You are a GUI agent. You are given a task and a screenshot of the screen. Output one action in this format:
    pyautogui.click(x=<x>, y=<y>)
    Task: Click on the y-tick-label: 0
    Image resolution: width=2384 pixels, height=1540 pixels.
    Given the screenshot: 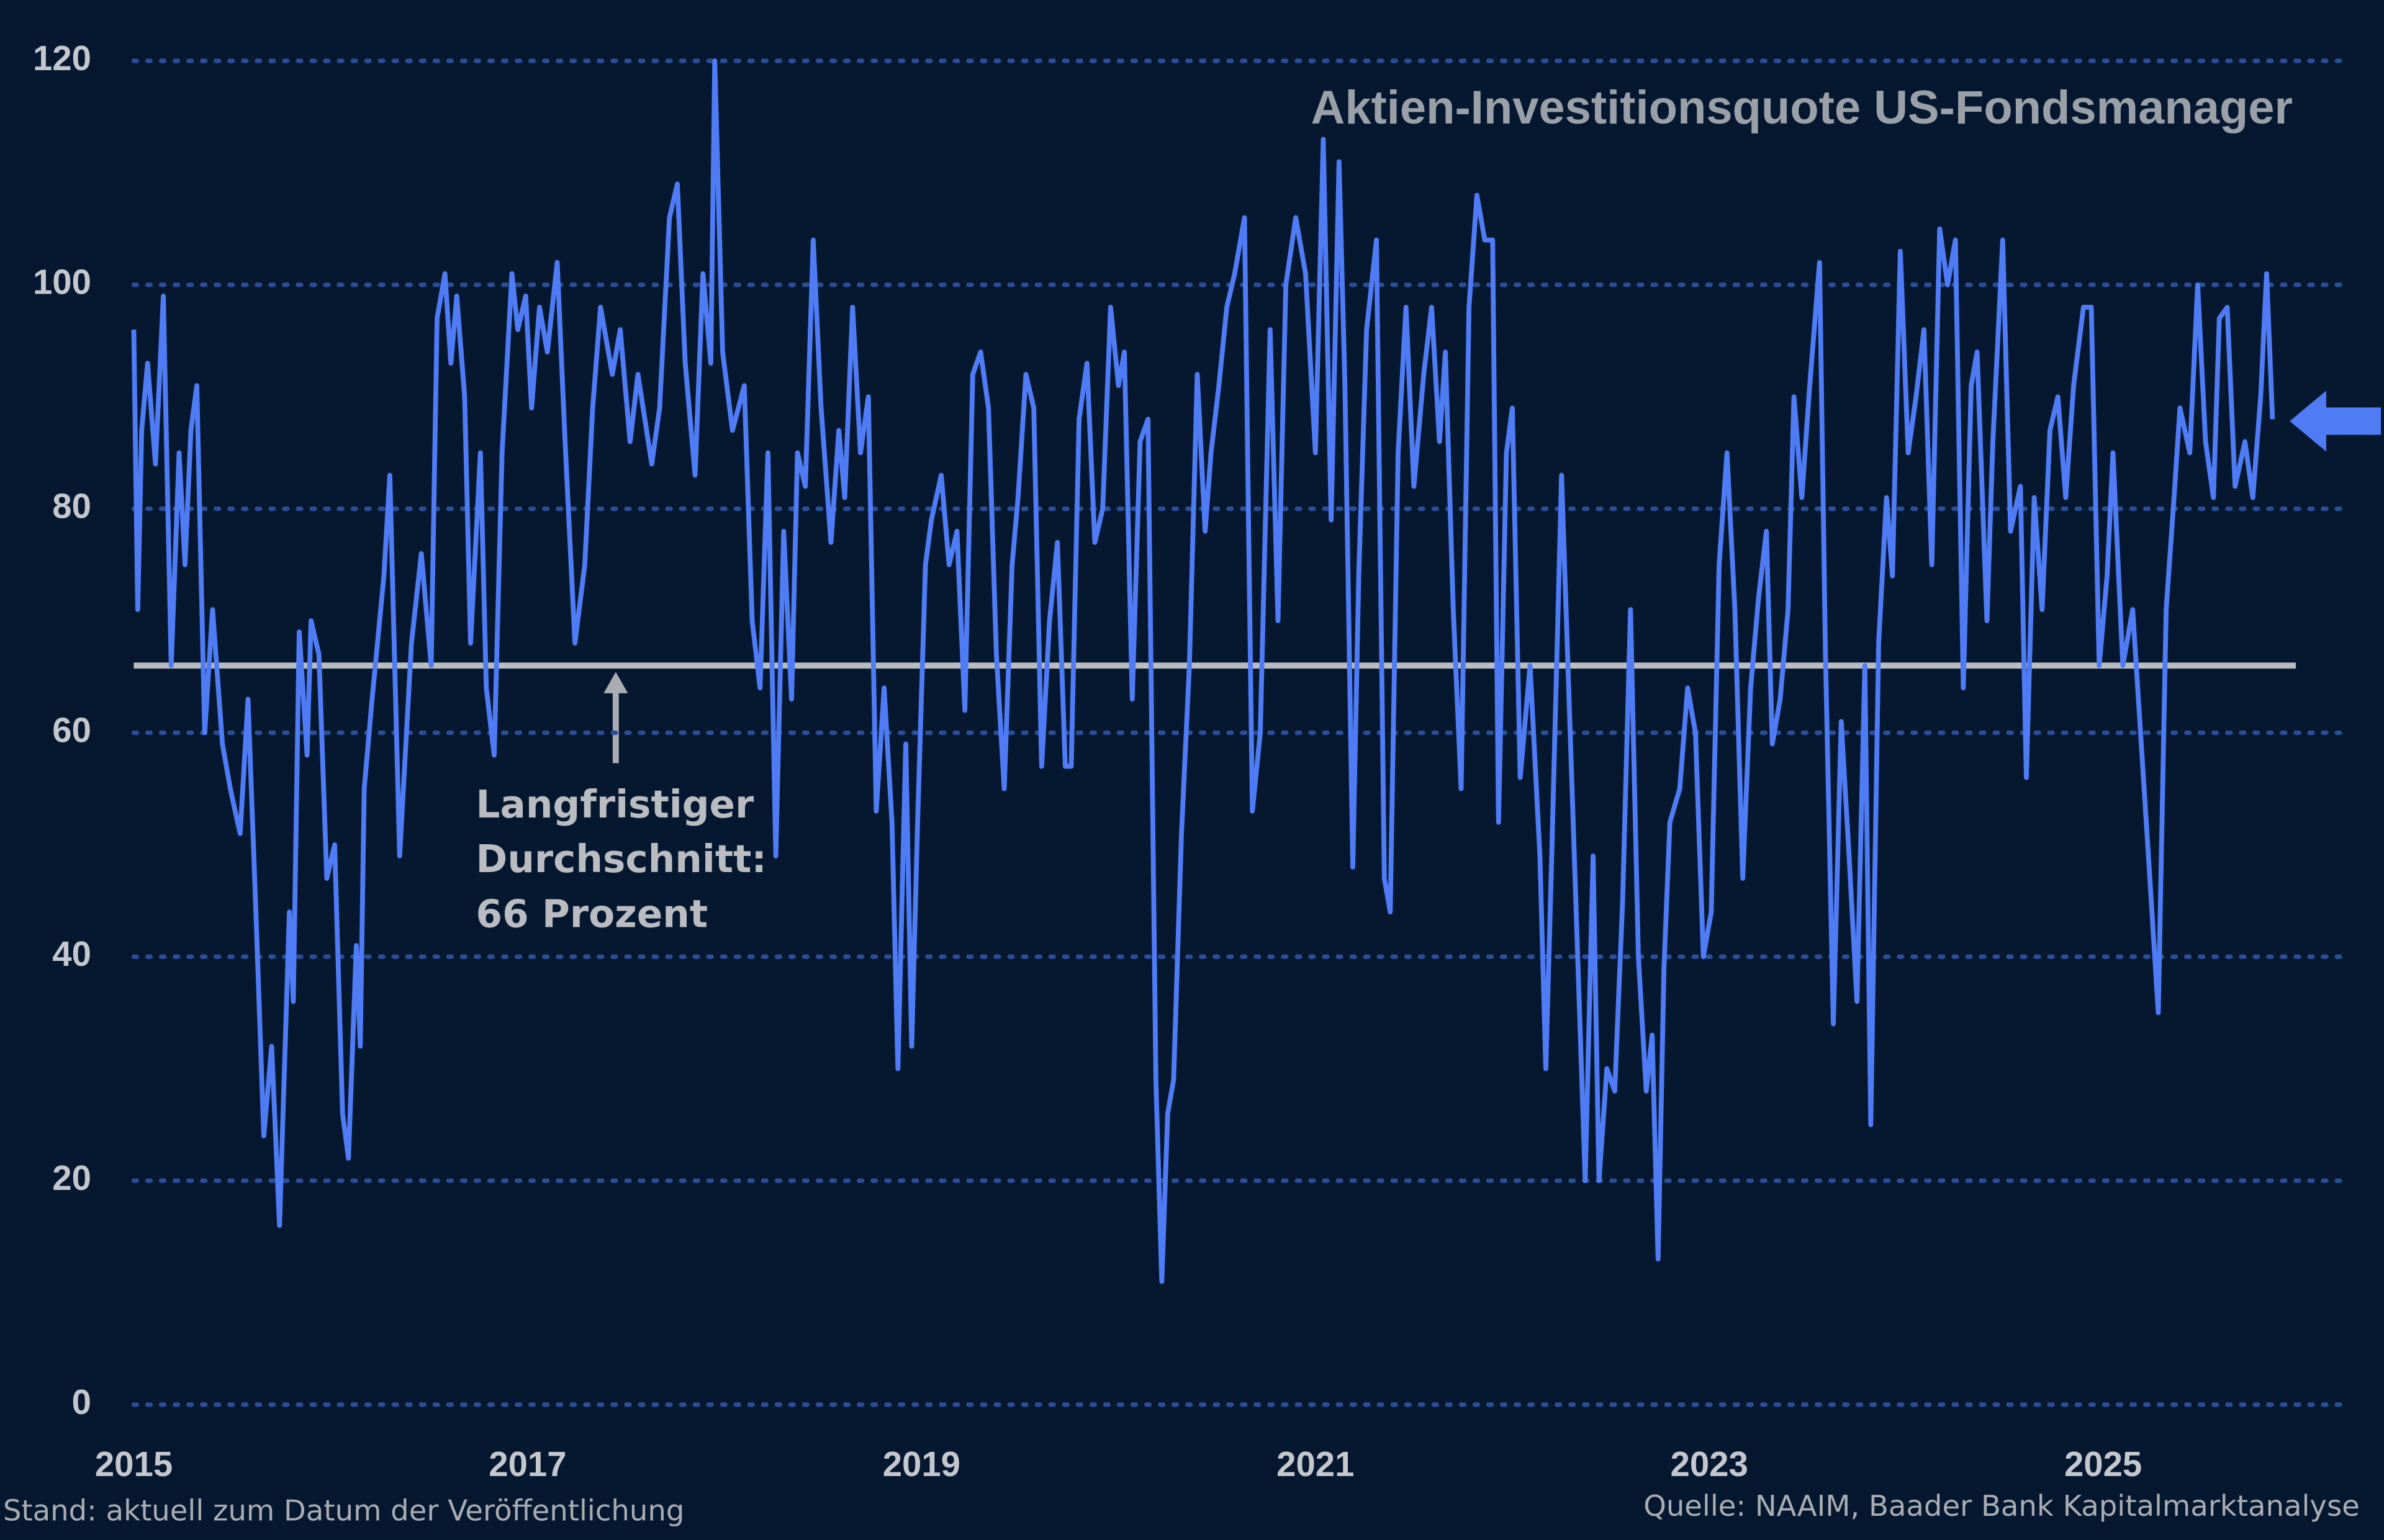 What is the action you would take?
    pyautogui.click(x=81, y=1401)
    